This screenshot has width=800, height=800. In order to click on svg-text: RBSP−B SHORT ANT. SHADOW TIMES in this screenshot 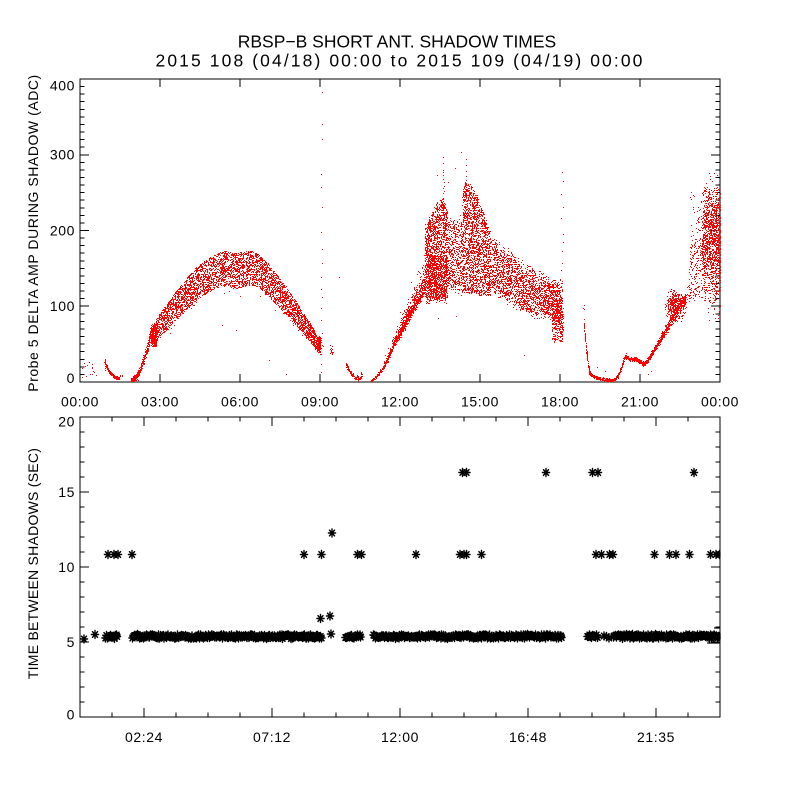, I will do `click(397, 42)`.